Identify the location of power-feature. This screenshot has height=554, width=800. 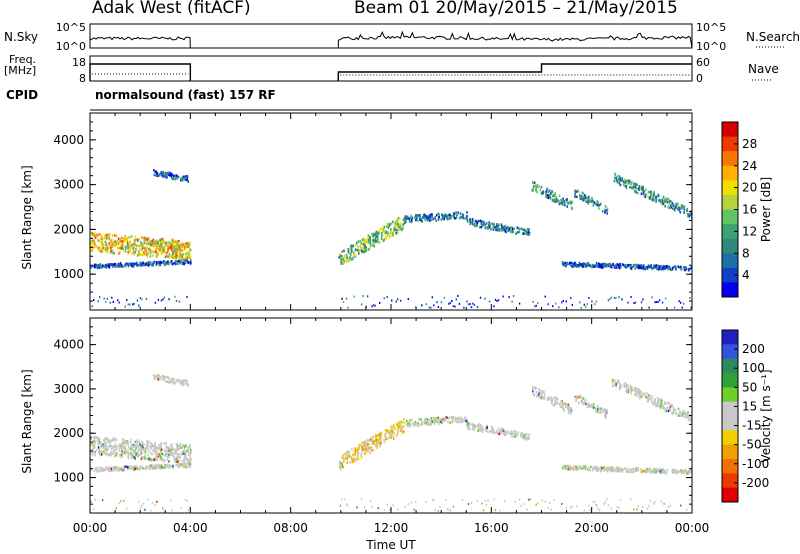
(652, 196).